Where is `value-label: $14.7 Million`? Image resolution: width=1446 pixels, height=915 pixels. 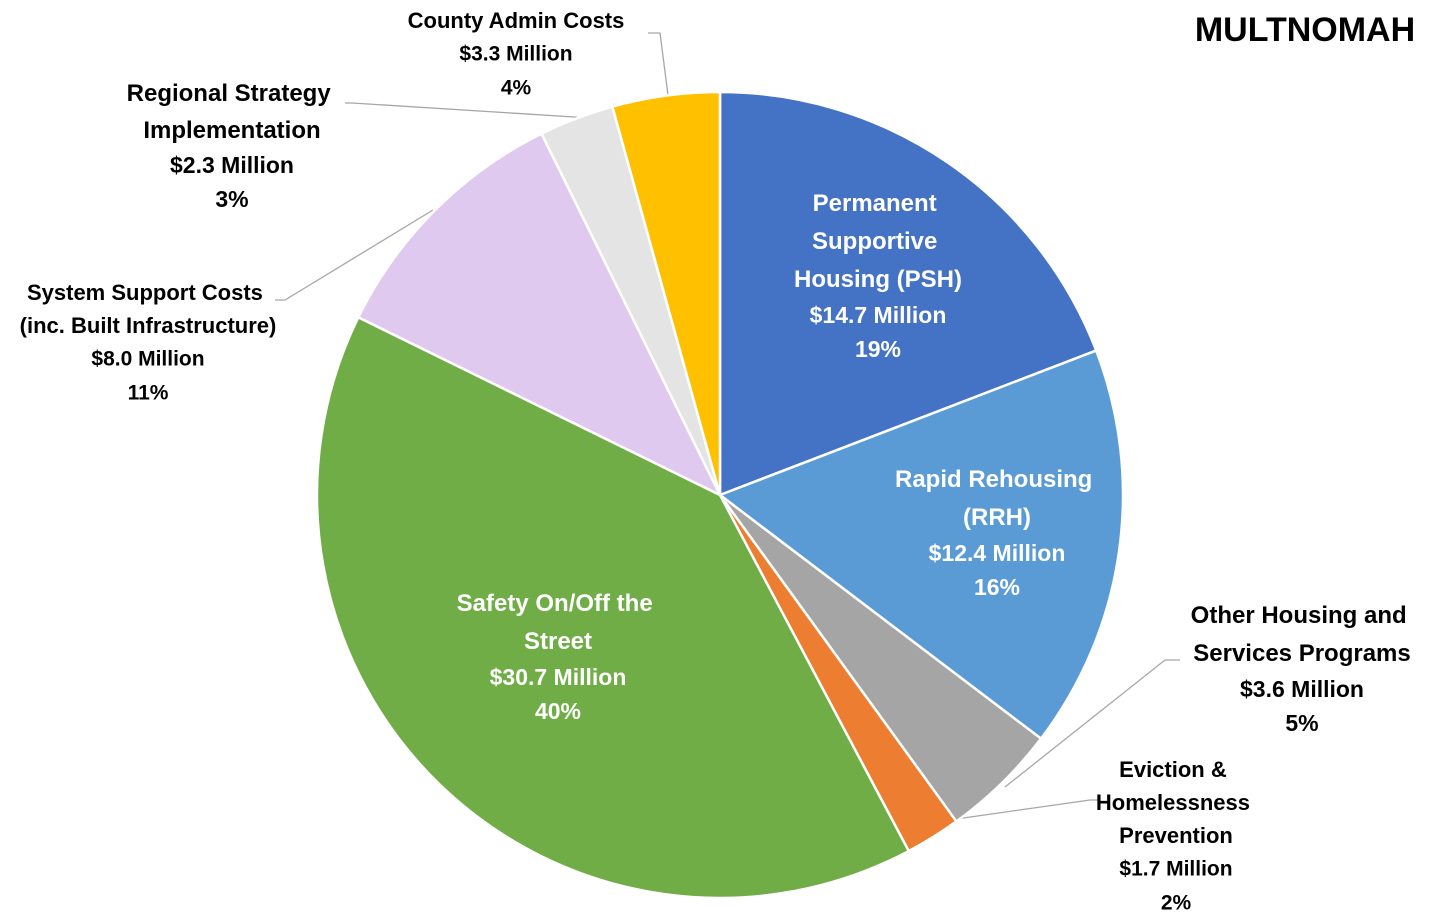
value-label: $14.7 Million is located at coordinates (878, 315).